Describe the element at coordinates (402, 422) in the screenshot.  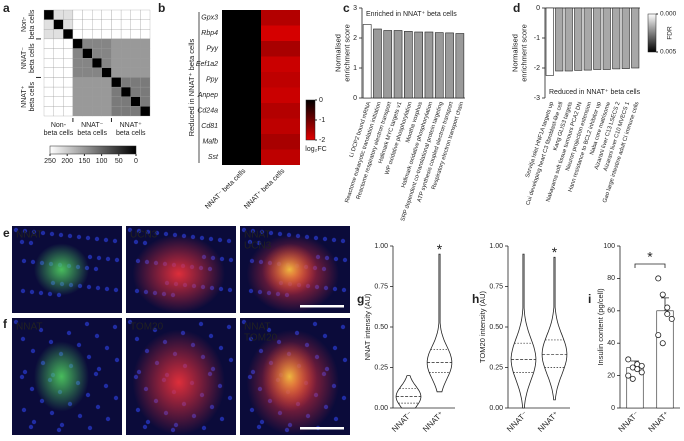
I see `x-tick-label: NNAT⁻` at that location.